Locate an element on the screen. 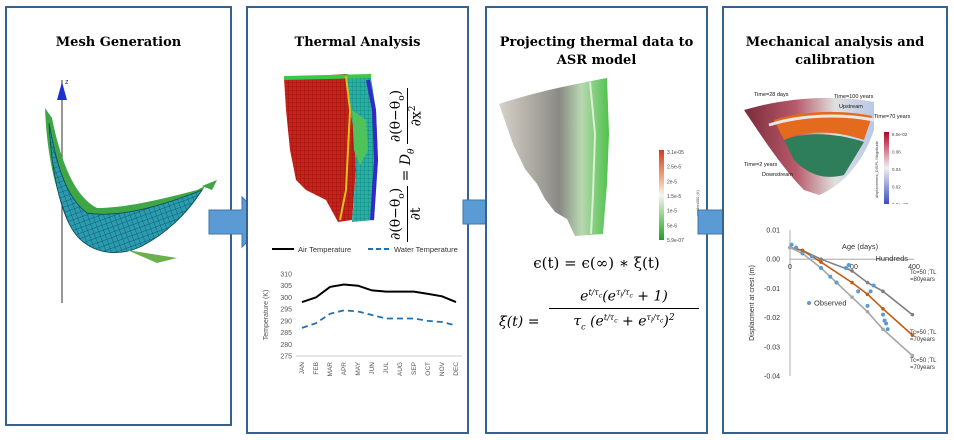  disp-ytick-label: -0.03 is located at coordinates (772, 347).